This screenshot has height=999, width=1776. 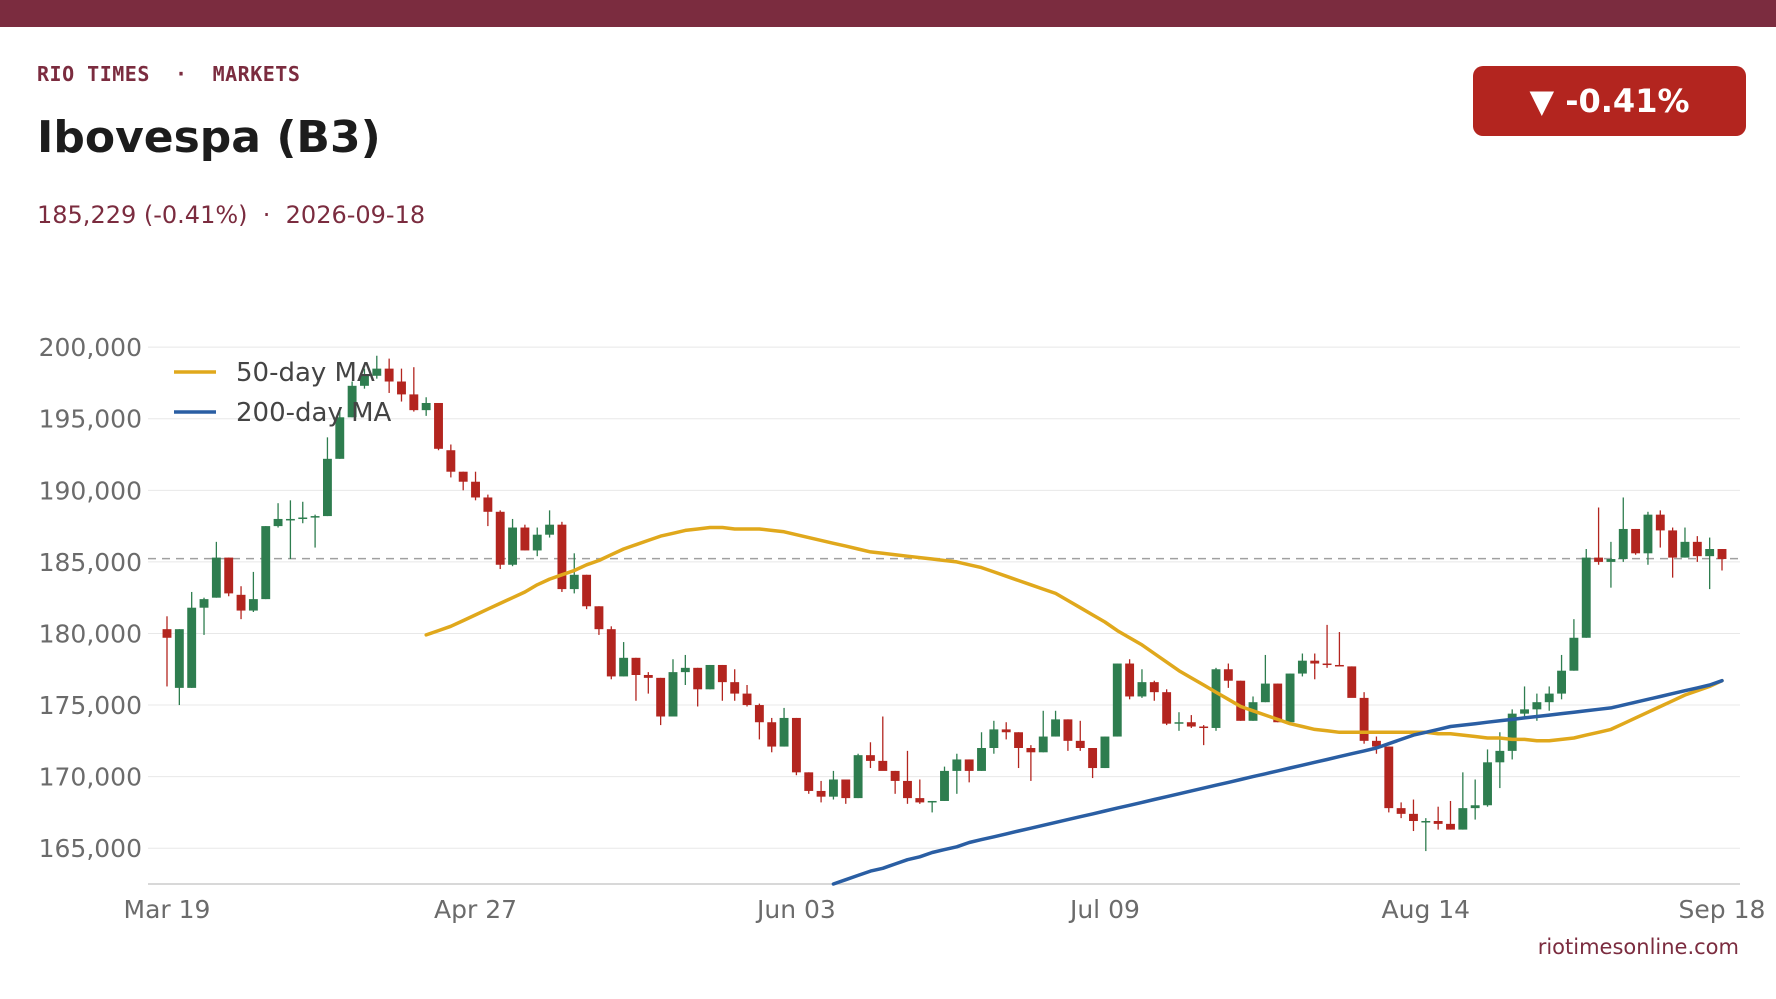 What do you see at coordinates (231, 215) in the screenshot?
I see `chart-subtitle: 185,229 (-0.41%) · 2026-09-18` at bounding box center [231, 215].